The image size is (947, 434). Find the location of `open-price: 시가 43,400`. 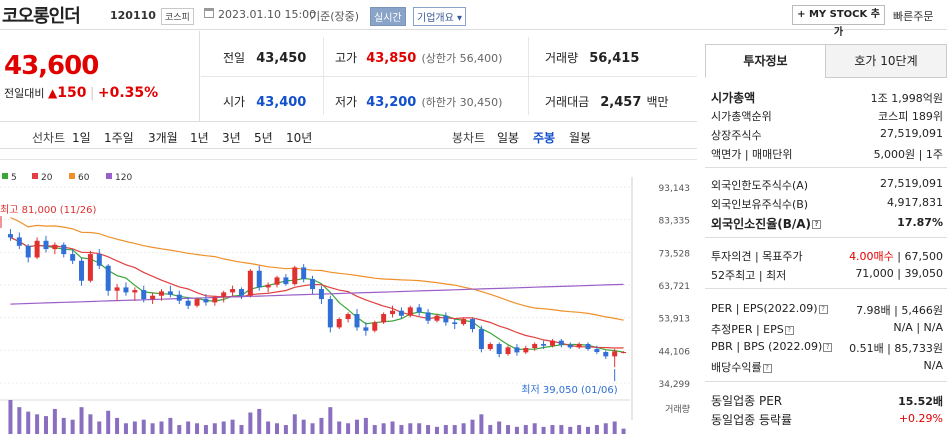

open-price: 시가 43,400 is located at coordinates (265, 102).